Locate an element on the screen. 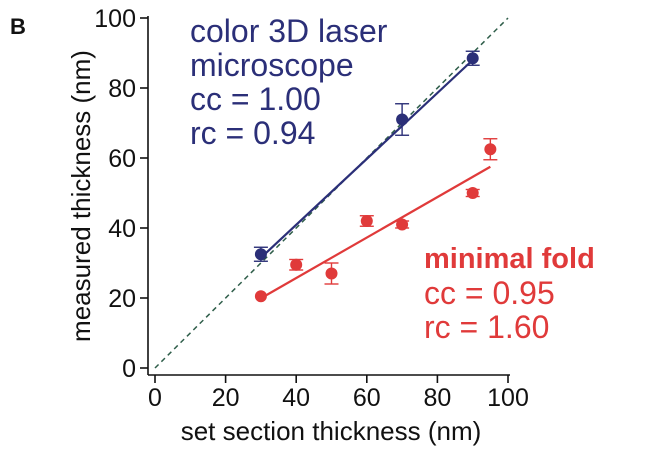  fold-annotation: minimal fold cc = 0.95 rc = 1.60 is located at coordinates (509, 293).